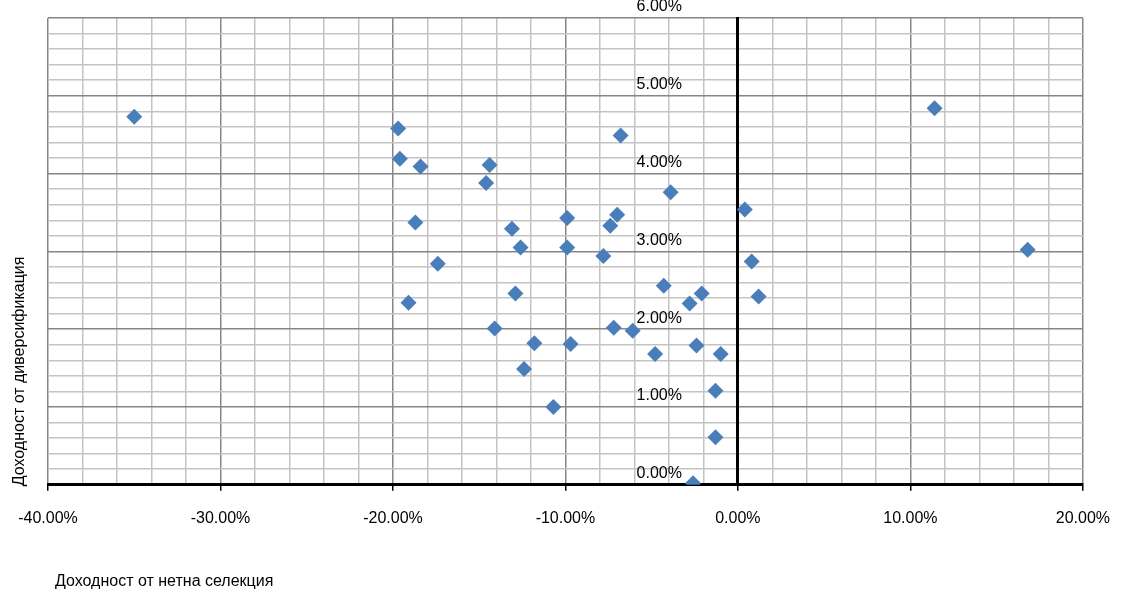 The image size is (1128, 592). I want to click on y-tick-label: 4.00%, so click(659, 162).